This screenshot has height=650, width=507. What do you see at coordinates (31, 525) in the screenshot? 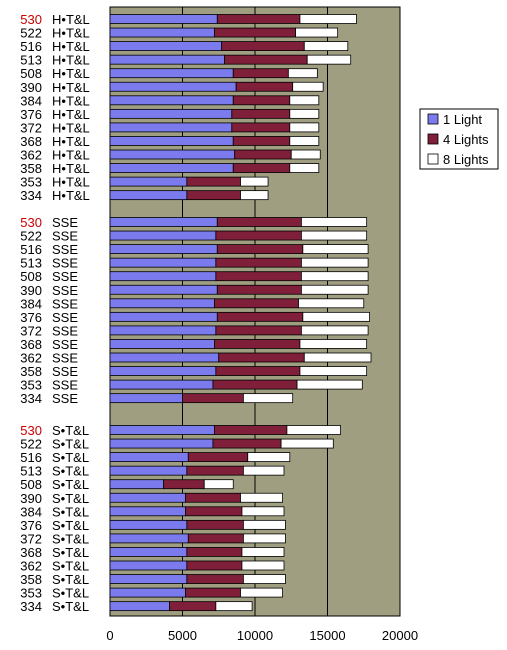
I see `model-label: 376` at bounding box center [31, 525].